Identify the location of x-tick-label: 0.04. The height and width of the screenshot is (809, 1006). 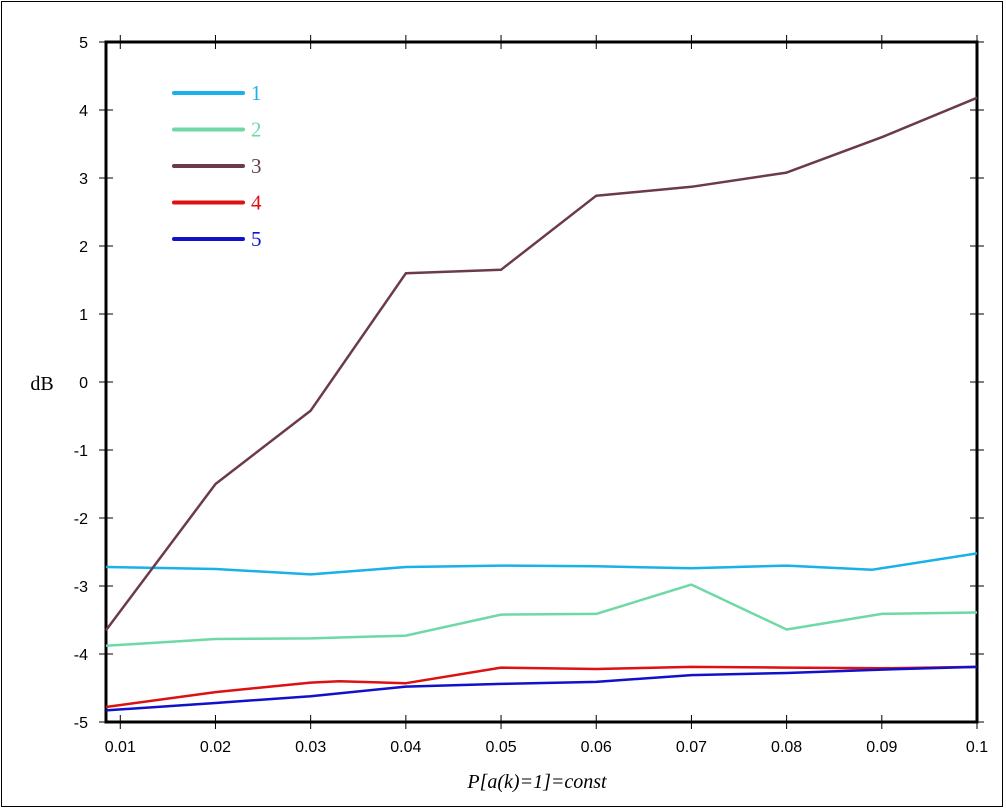
(405, 747).